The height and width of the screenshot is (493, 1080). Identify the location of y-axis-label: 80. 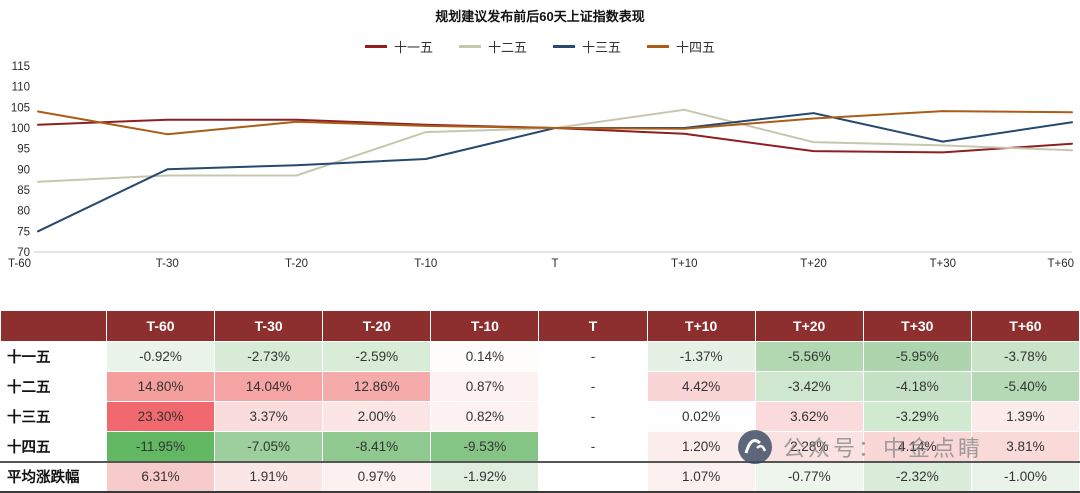
(23, 212).